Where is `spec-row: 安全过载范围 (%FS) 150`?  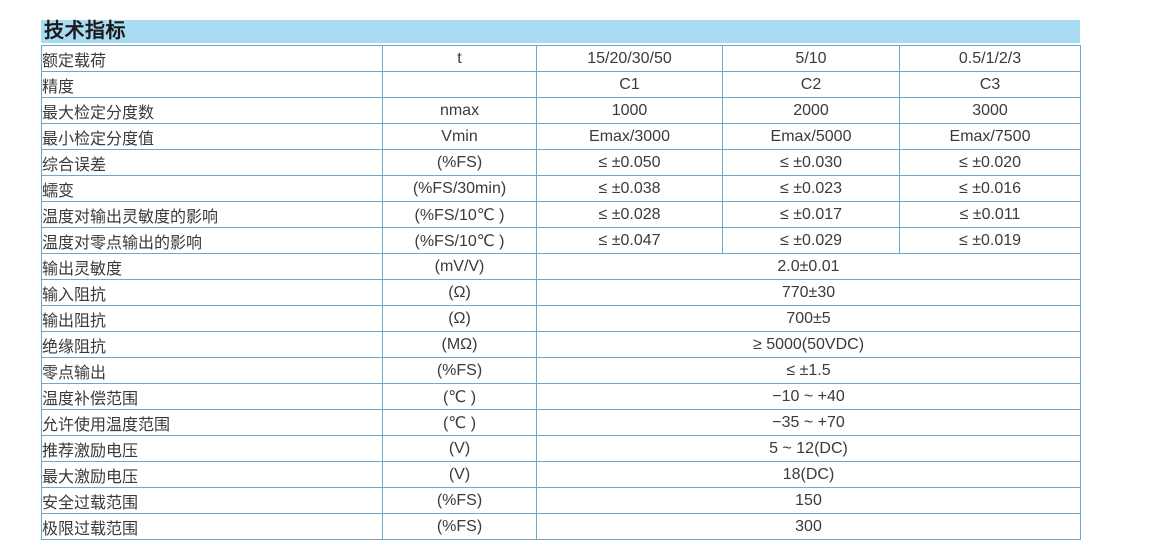
spec-row: 安全过载范围 (%FS) 150 is located at coordinates (561, 500).